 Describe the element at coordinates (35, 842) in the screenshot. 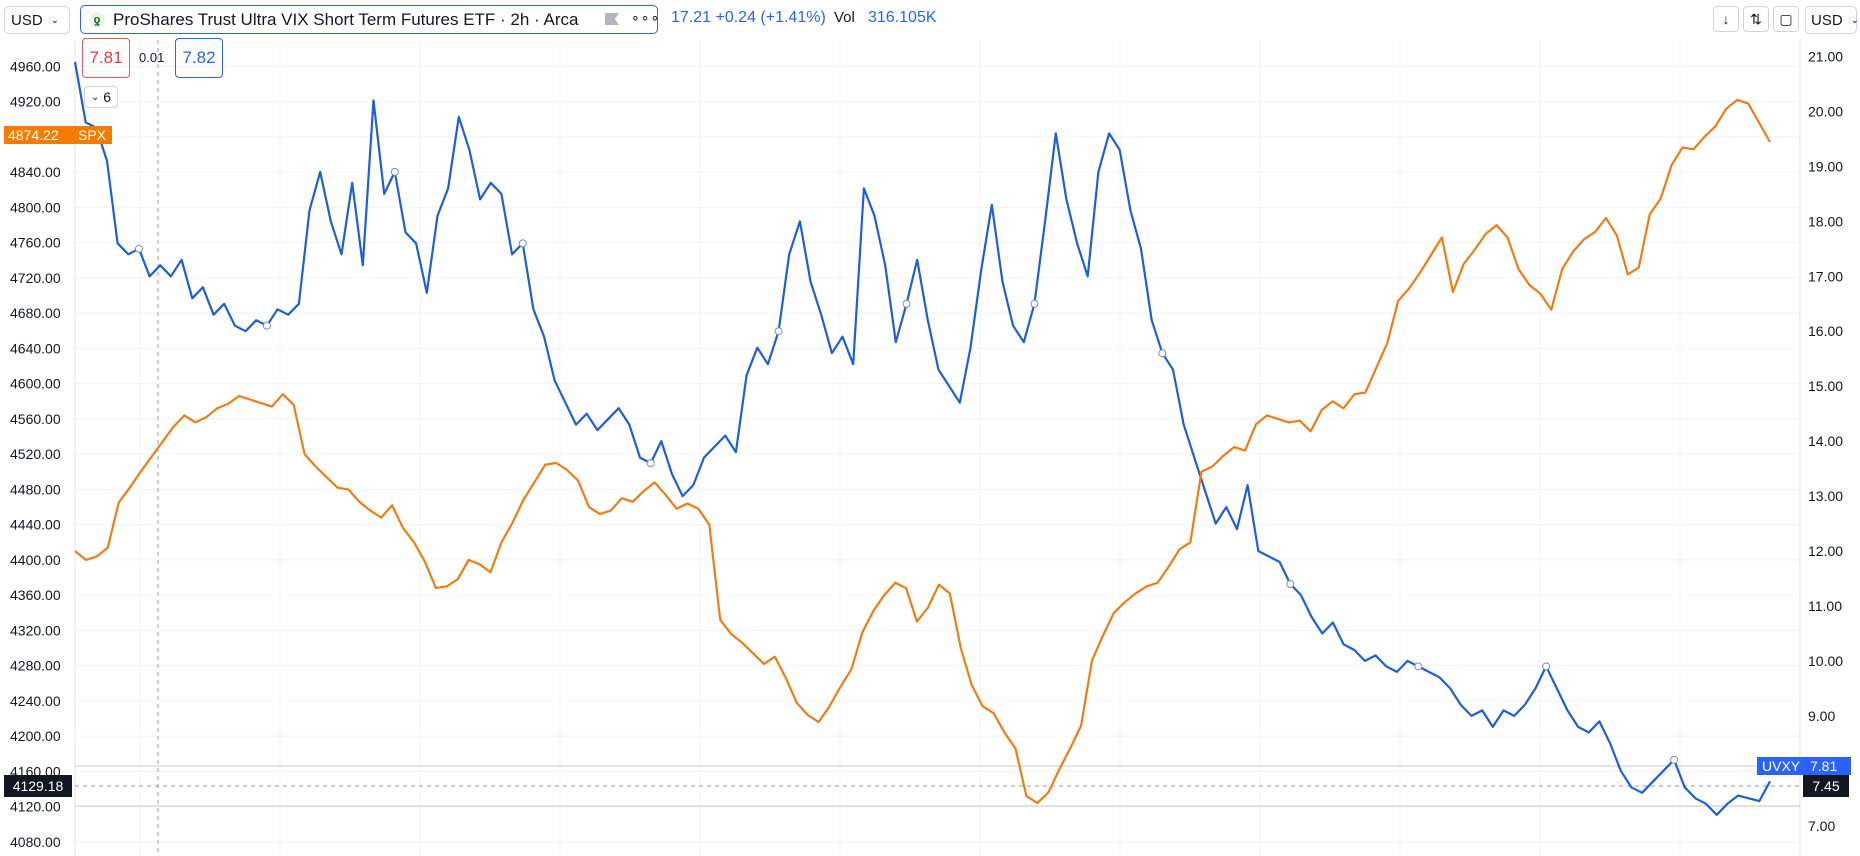

I see `left-tick-label: 4080.00` at that location.